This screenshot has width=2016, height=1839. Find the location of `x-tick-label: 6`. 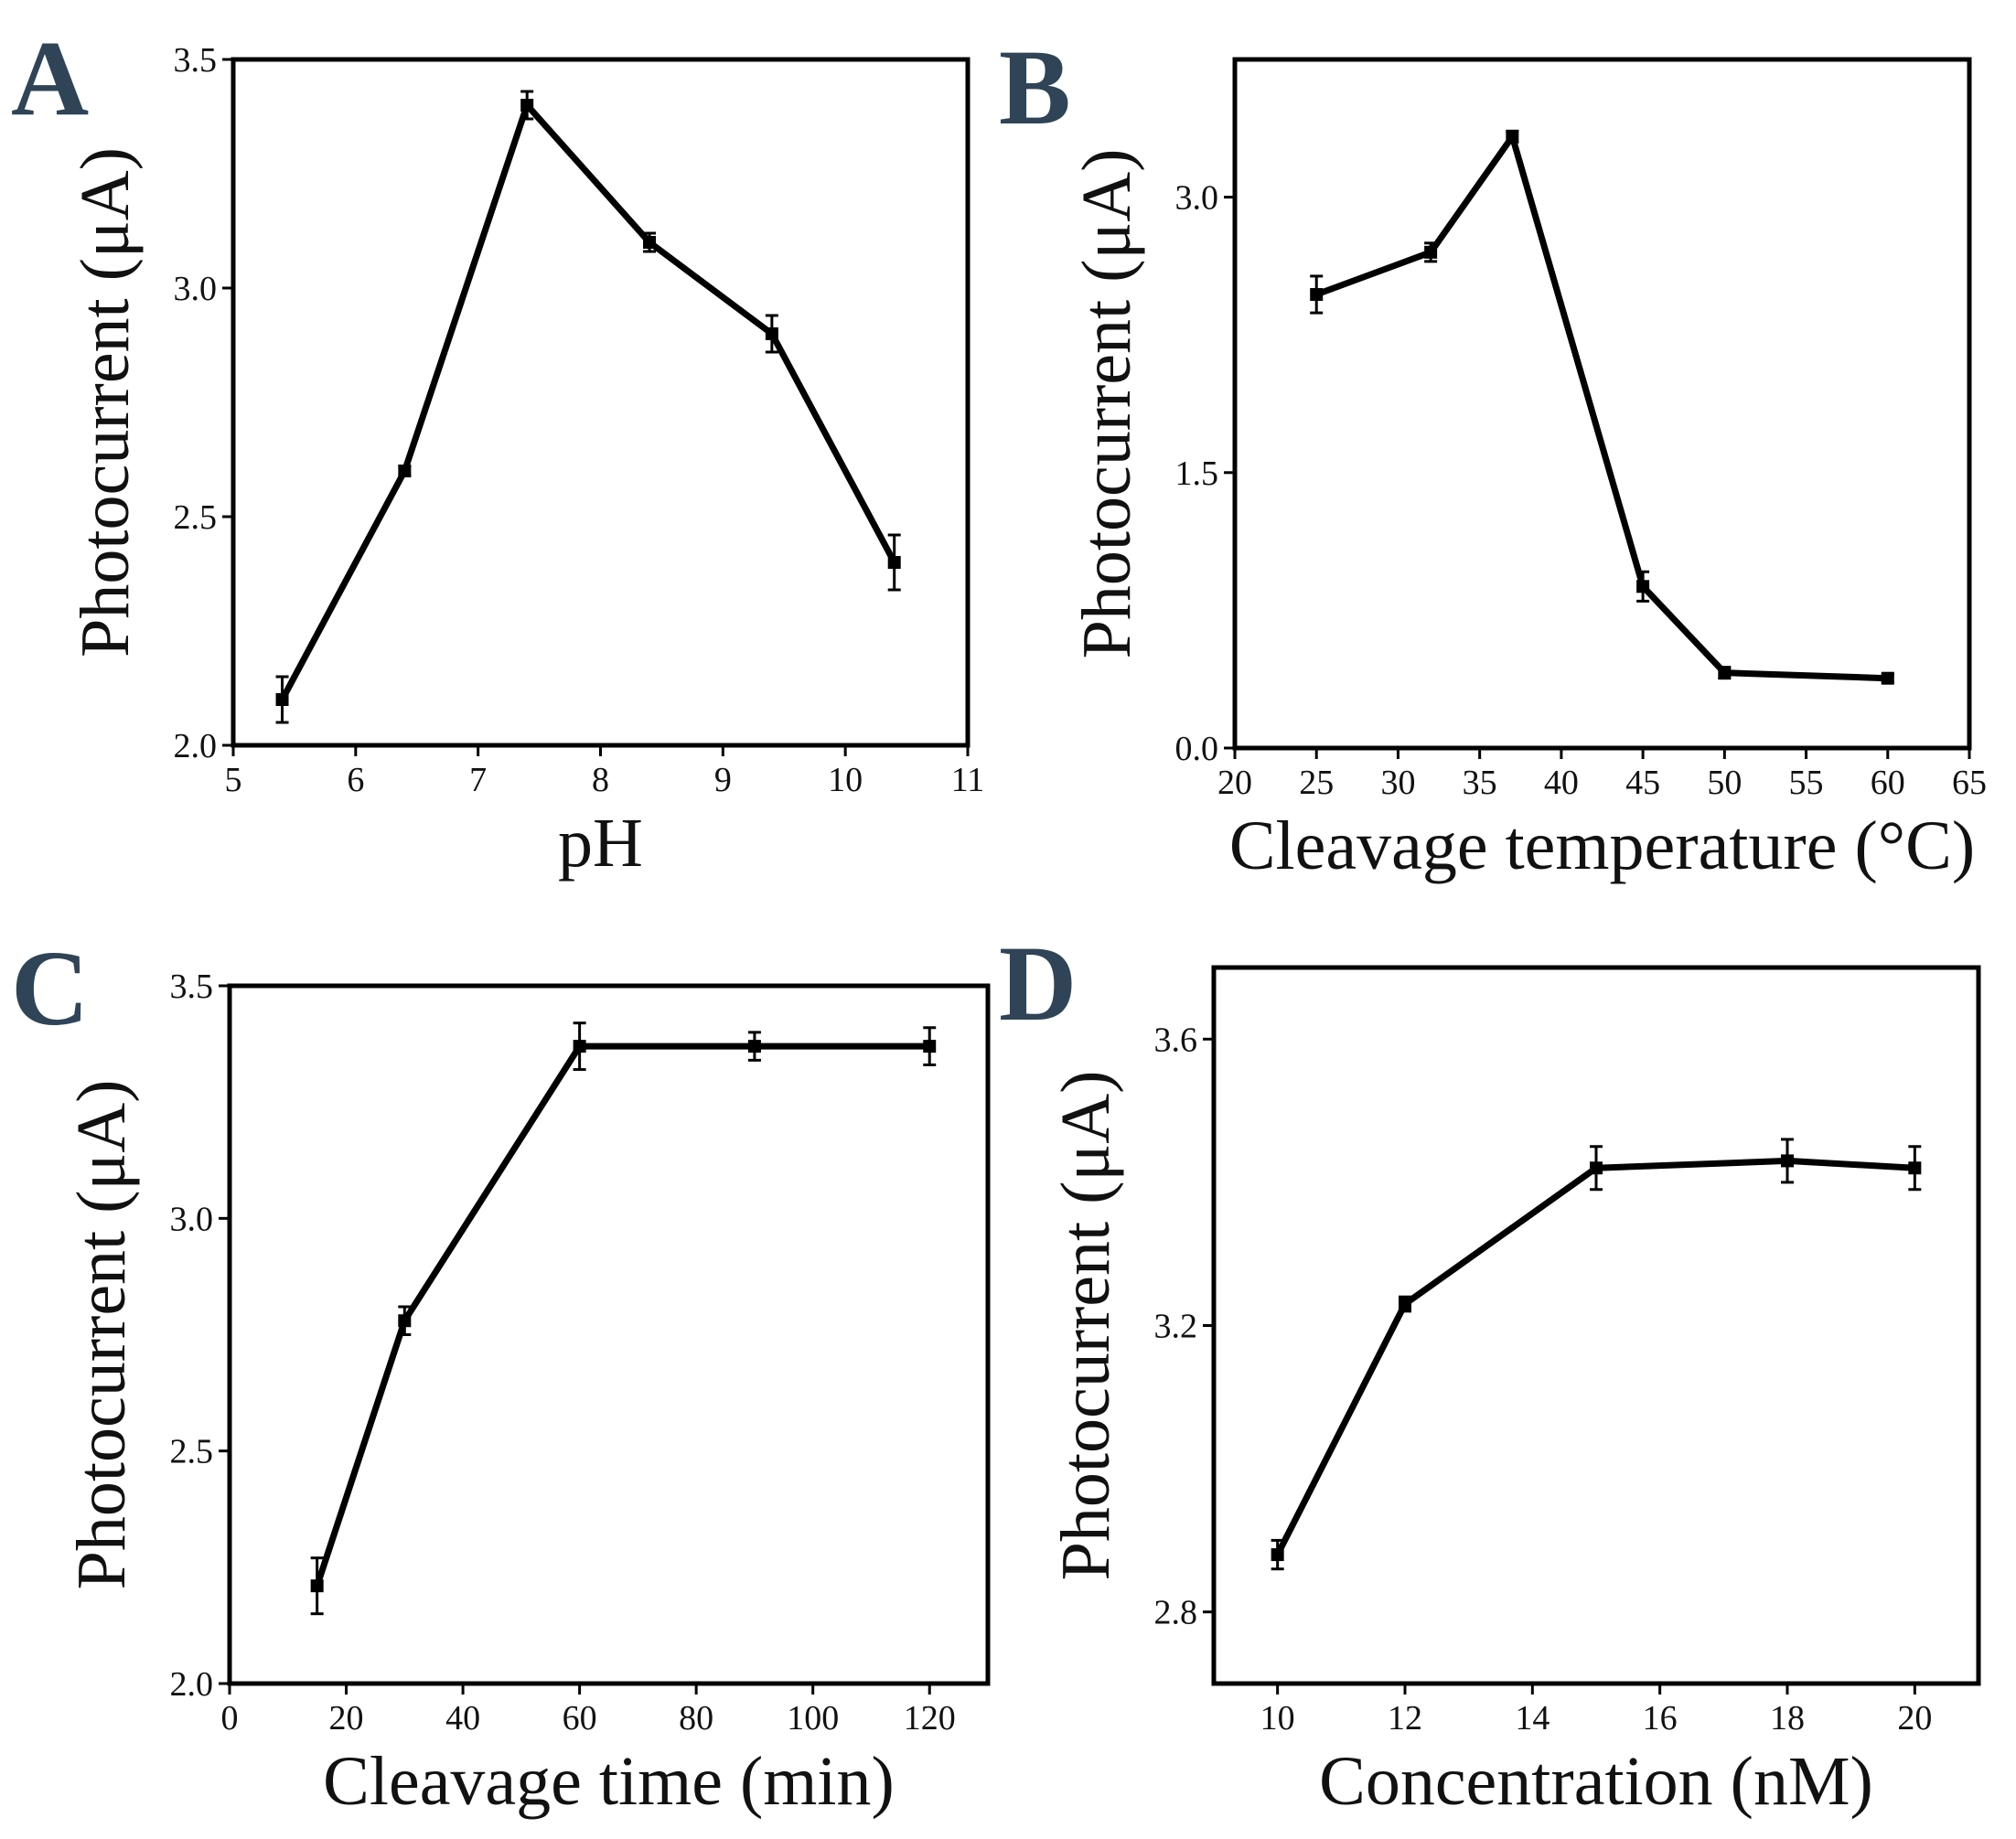

x-tick-label: 6 is located at coordinates (355, 780).